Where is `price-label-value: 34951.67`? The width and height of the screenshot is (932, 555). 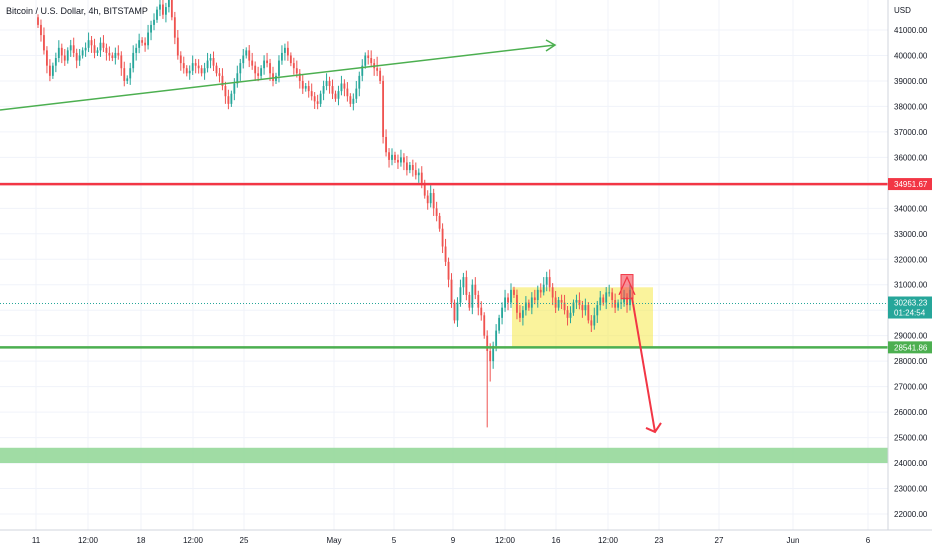
price-label-value: 34951.67 is located at coordinates (911, 184).